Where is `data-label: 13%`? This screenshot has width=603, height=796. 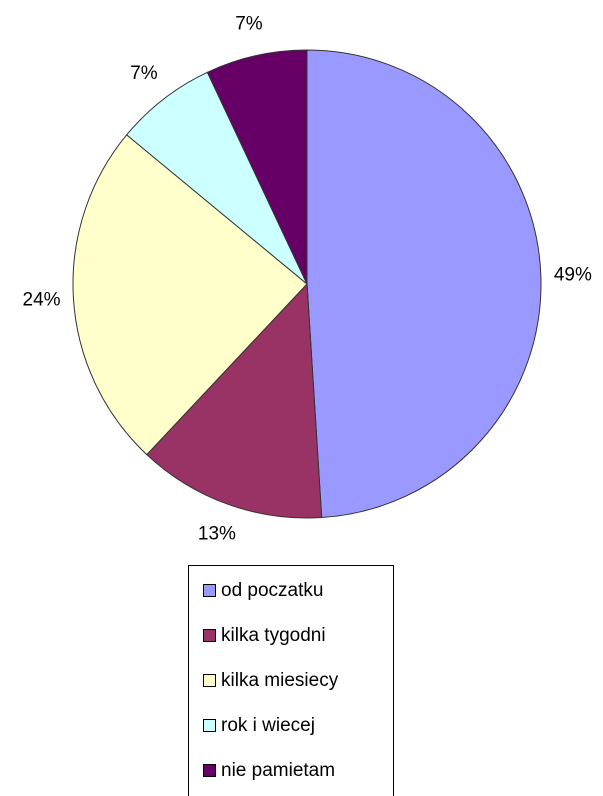
data-label: 13% is located at coordinates (217, 533).